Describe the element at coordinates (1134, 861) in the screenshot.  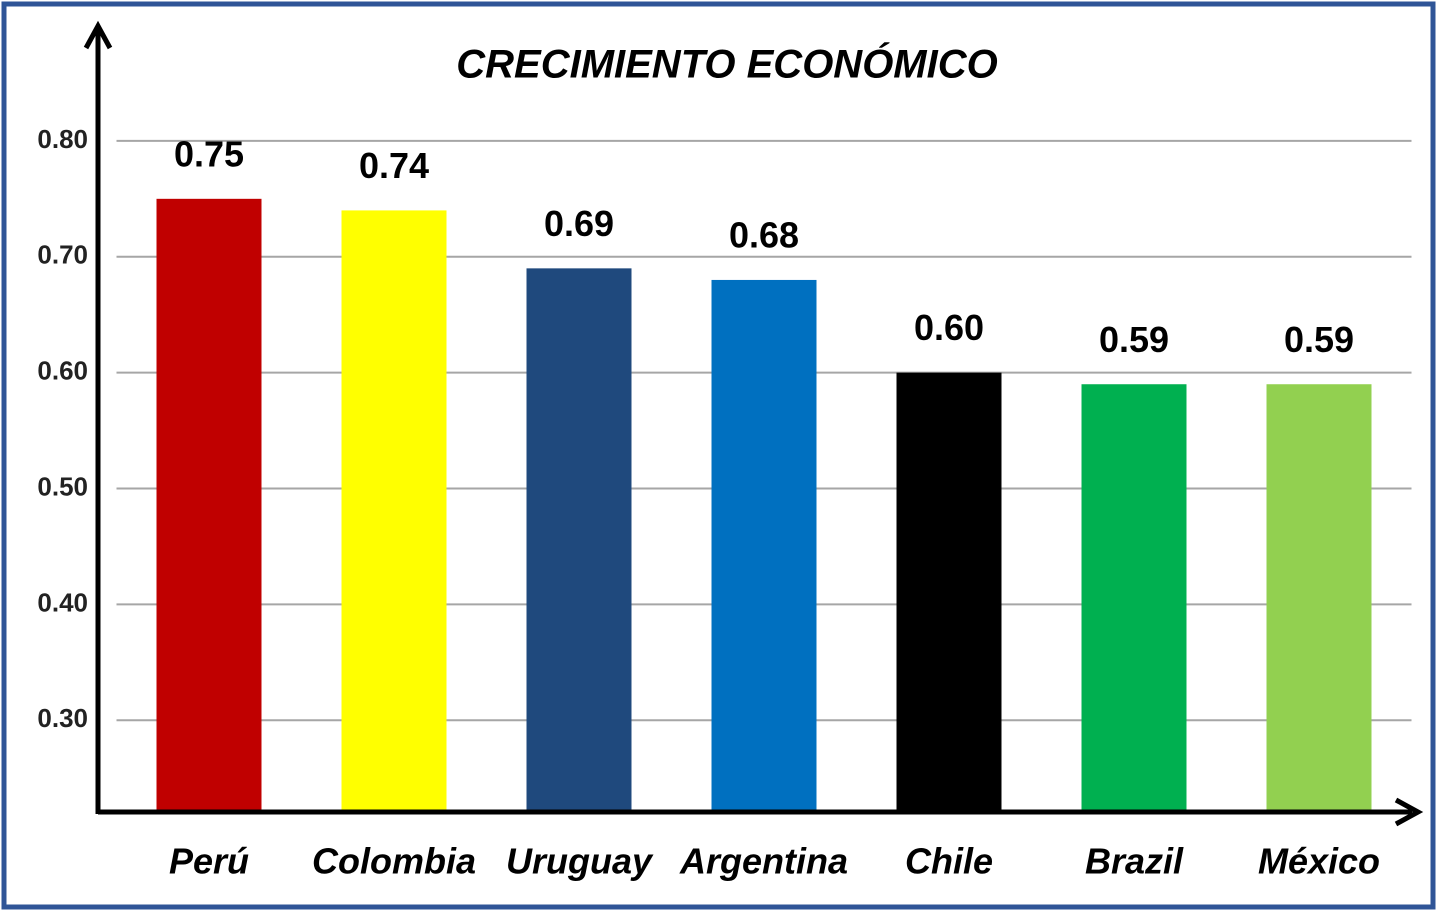
I see `x-tick-label: Brazil` at that location.